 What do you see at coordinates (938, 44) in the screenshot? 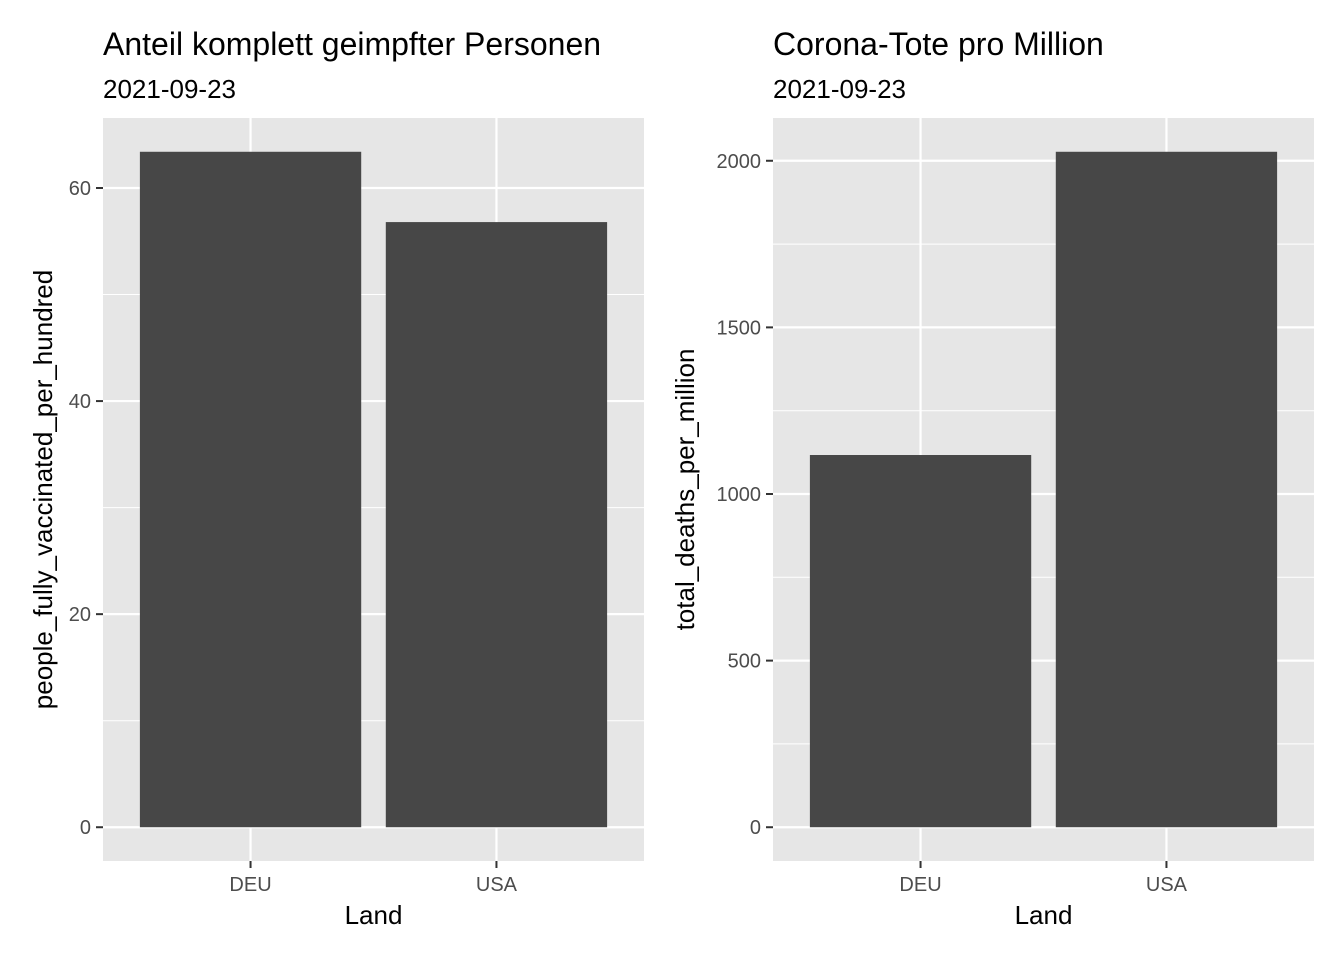
I see `chart-title: Corona-Tote pro Million` at bounding box center [938, 44].